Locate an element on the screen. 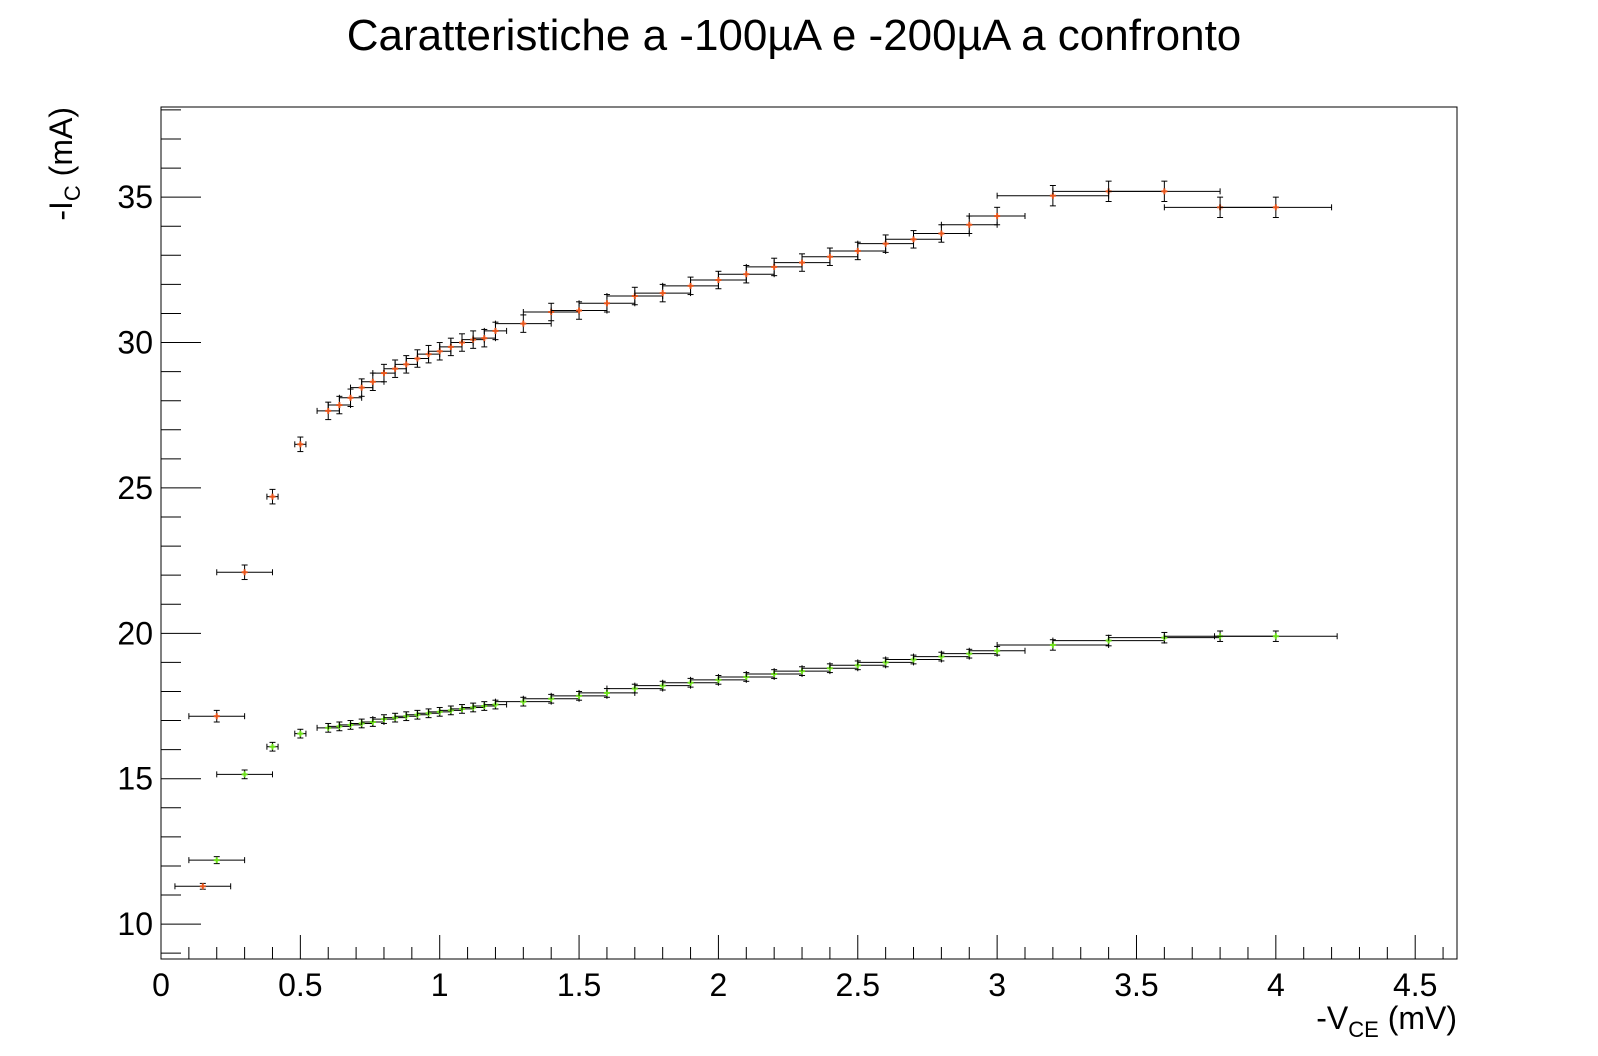 The image size is (1598, 1056). y-axis-label-unit: (mA) is located at coordinates (61, 146).